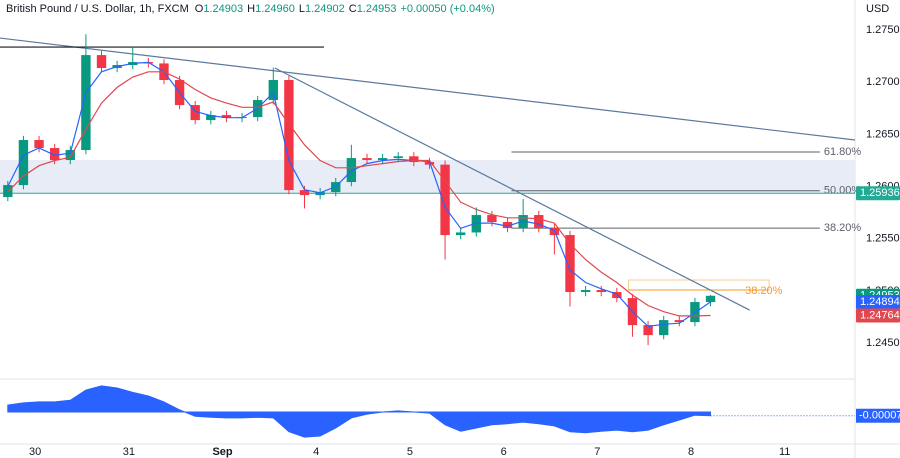 The height and width of the screenshot is (458, 900). I want to click on change: +0.00050 (+0.04%), so click(447, 9).